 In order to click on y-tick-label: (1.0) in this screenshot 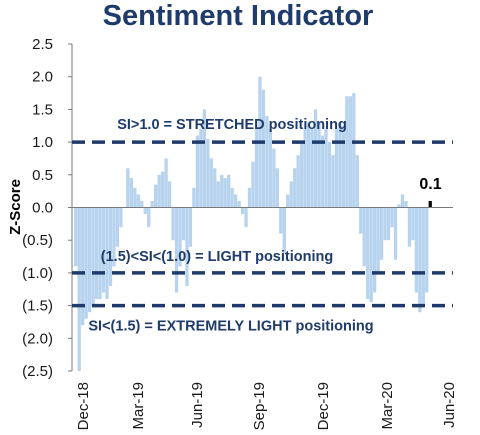, I will do `click(37, 273)`.